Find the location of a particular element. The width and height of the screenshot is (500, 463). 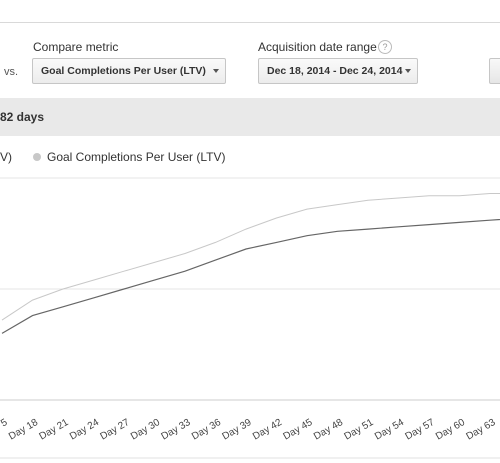

vs-label: vs. is located at coordinates (11, 72).